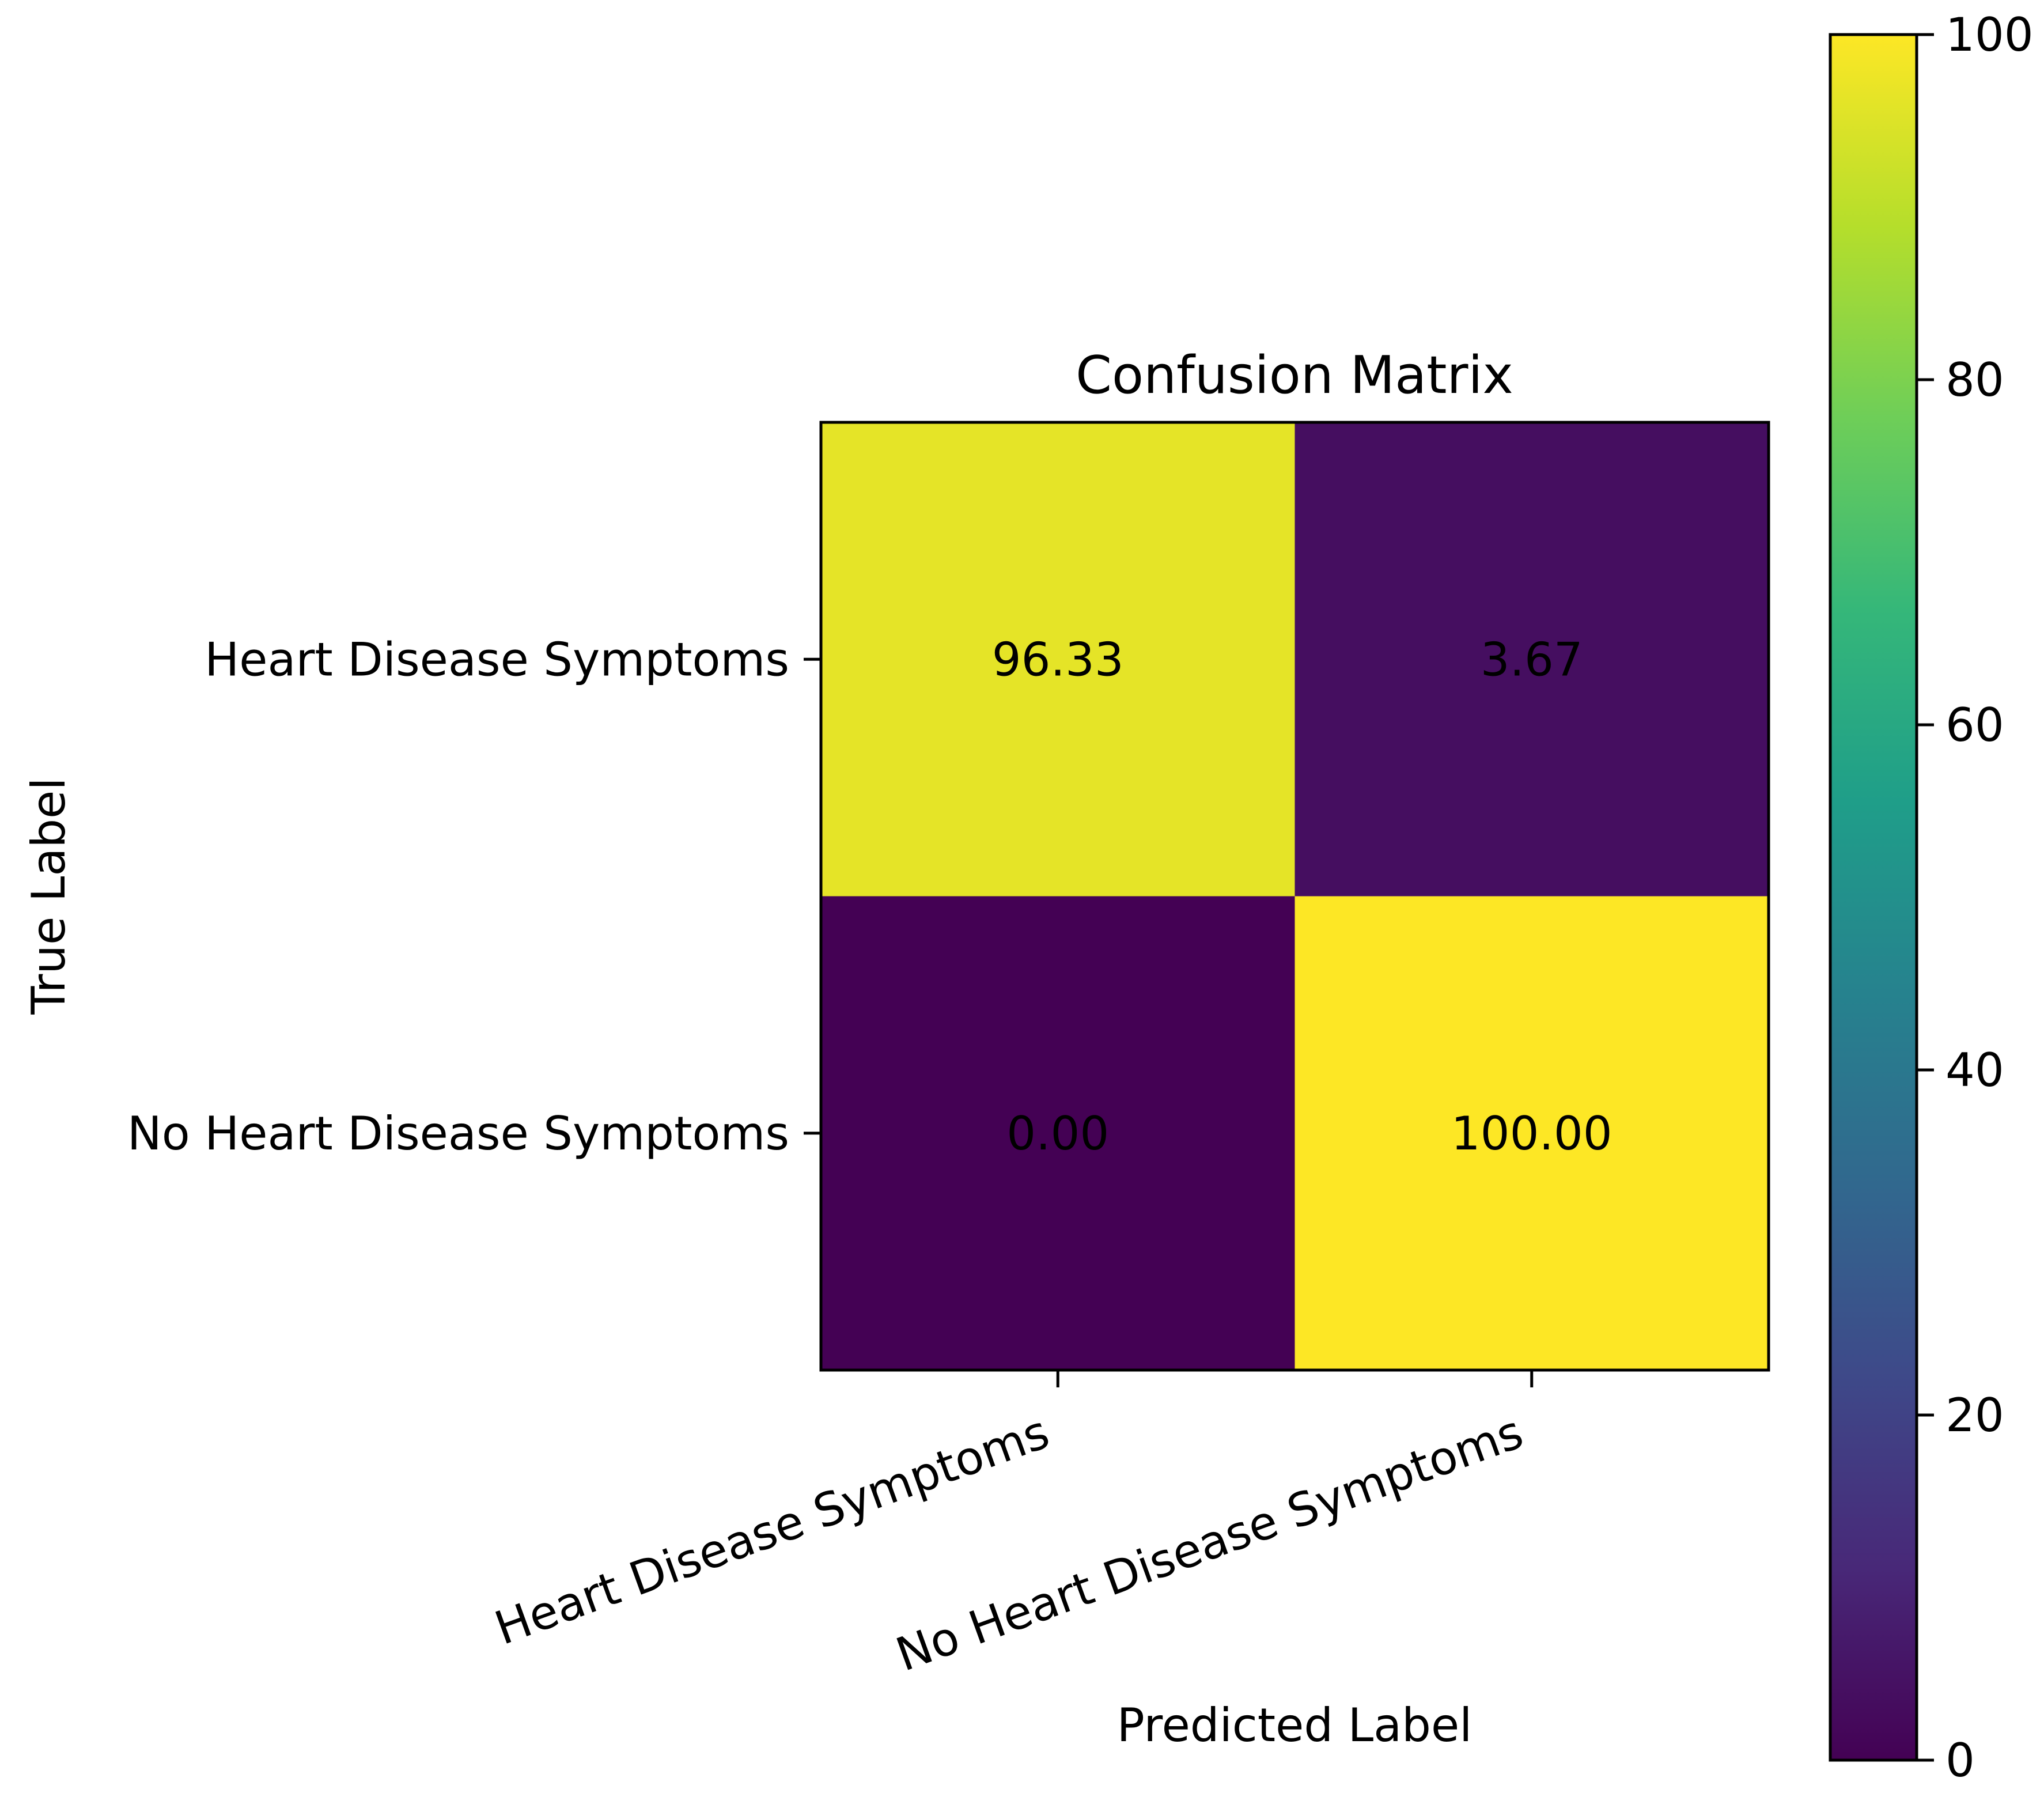 The width and height of the screenshot is (2044, 1793). Describe the element at coordinates (1974, 380) in the screenshot. I see `colorbar-tick-label: 80` at that location.